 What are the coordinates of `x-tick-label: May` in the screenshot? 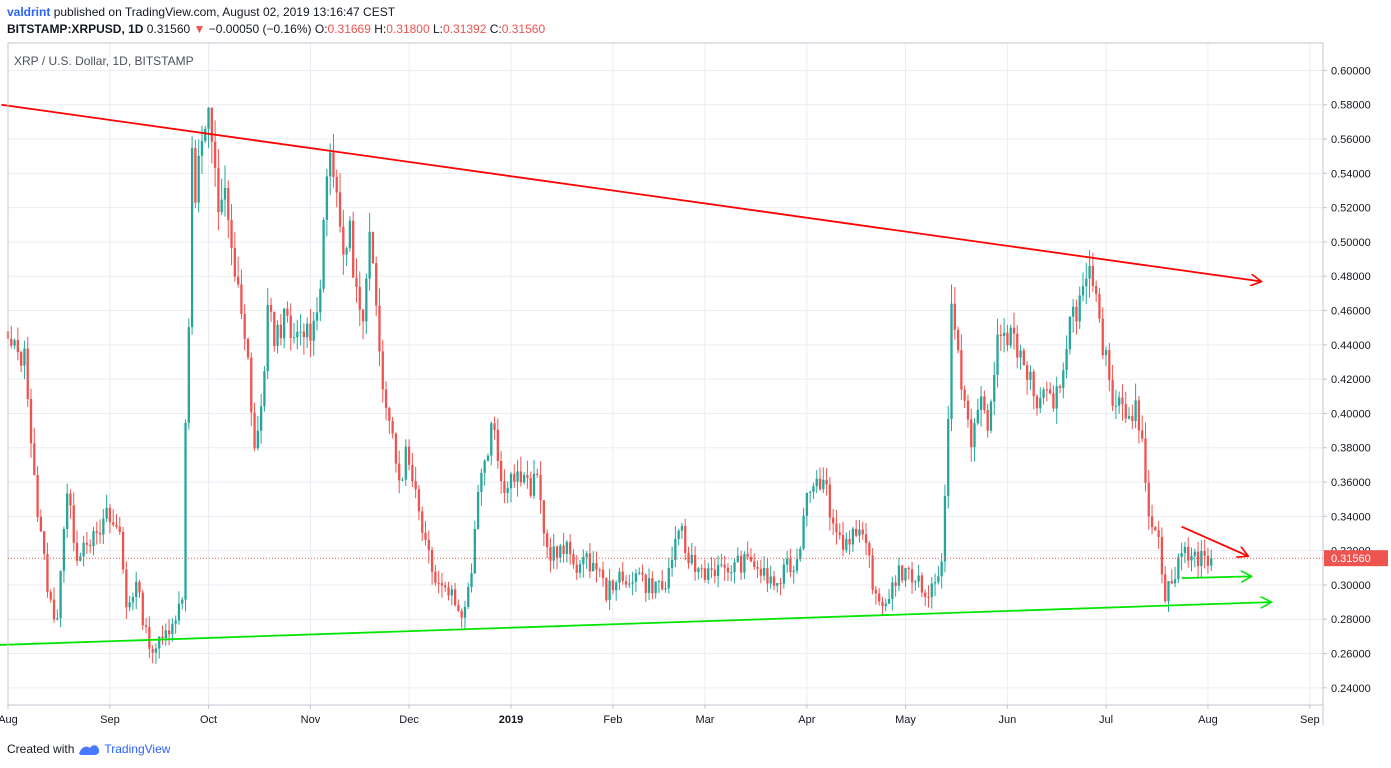 It's located at (905, 720).